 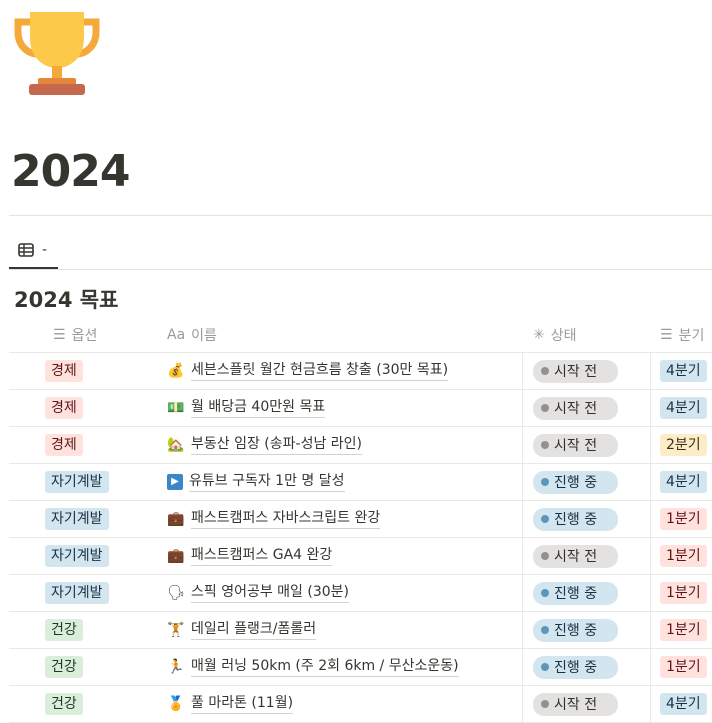 I want to click on name-cell: 💼 패스트캠퍼스 자바스크립트 완강, so click(x=340, y=519).